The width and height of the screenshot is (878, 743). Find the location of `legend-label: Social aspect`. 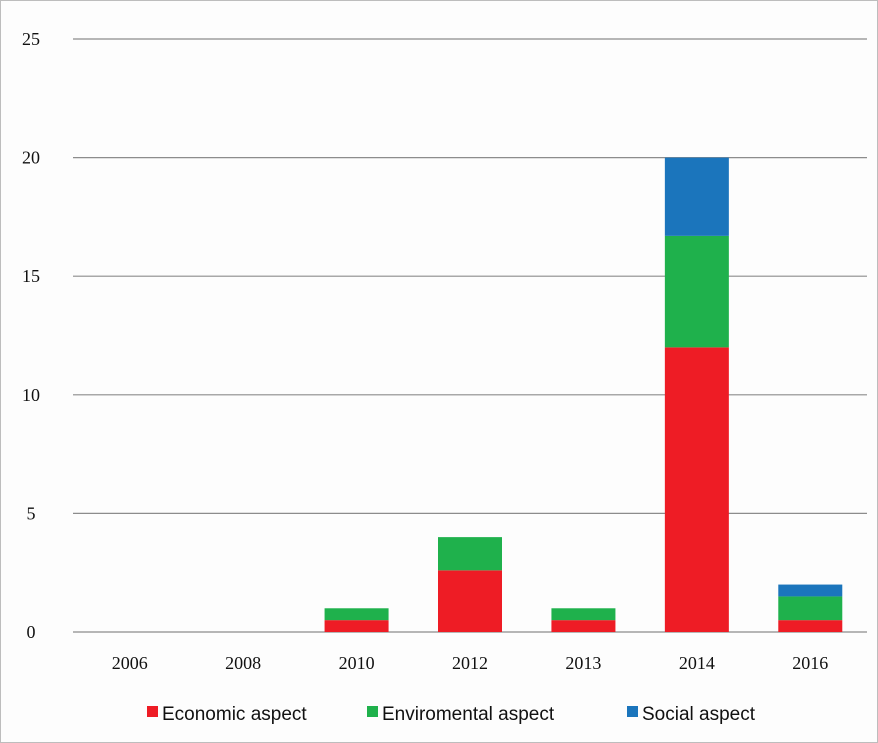

legend-label: Social aspect is located at coordinates (699, 714).